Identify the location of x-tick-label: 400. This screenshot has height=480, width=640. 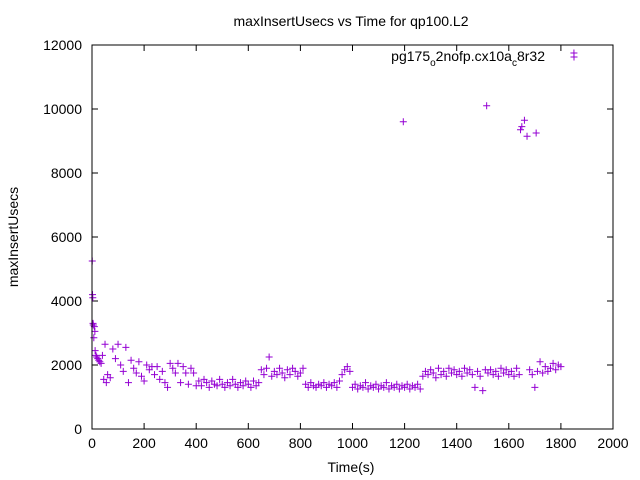
(197, 443).